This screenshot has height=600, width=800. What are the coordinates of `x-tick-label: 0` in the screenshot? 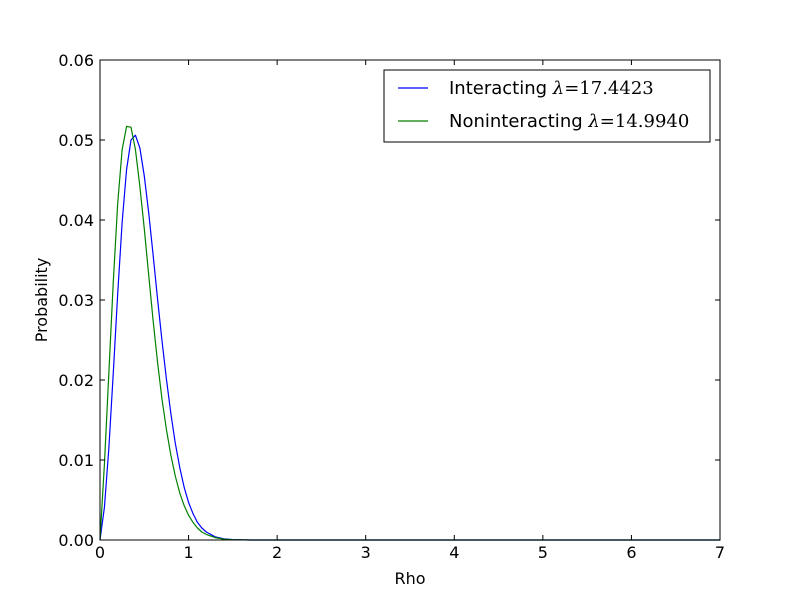 It's located at (100, 552).